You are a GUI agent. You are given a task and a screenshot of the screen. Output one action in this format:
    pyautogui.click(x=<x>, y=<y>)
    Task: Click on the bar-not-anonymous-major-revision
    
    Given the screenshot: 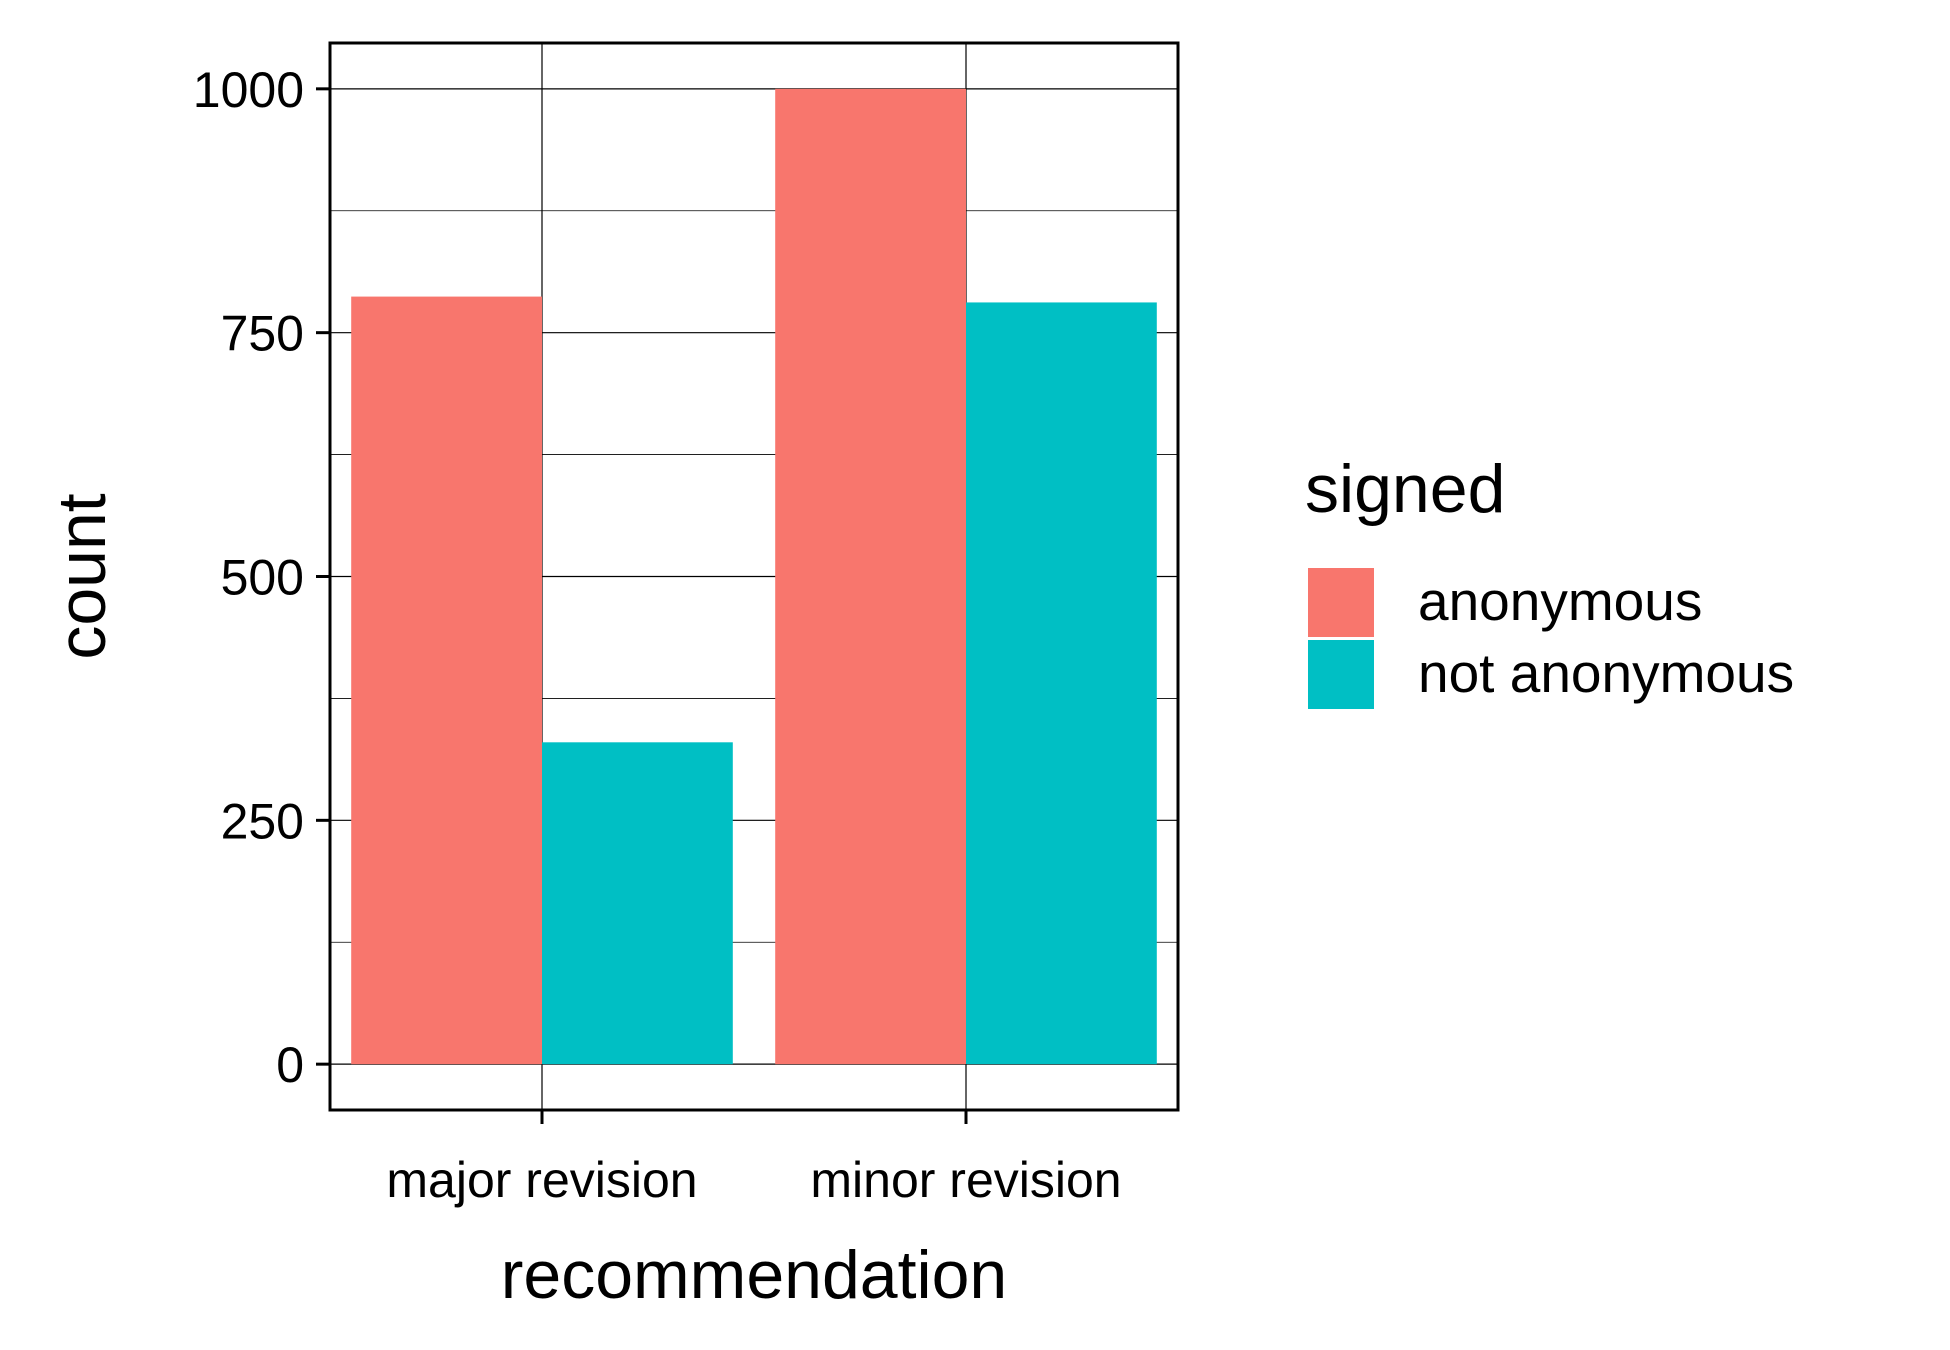 What is the action you would take?
    pyautogui.click(x=637, y=903)
    